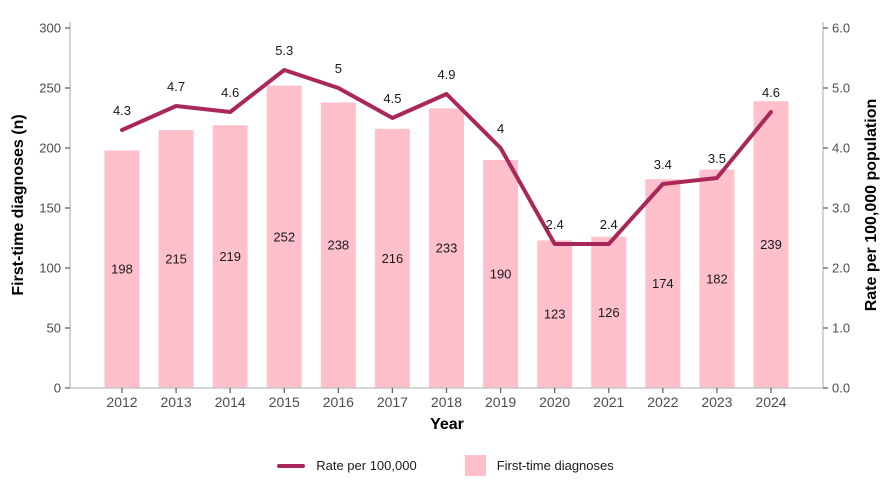 This screenshot has height=497, width=891. What do you see at coordinates (392, 402) in the screenshot?
I see `x-tick-label-2017: 2017` at bounding box center [392, 402].